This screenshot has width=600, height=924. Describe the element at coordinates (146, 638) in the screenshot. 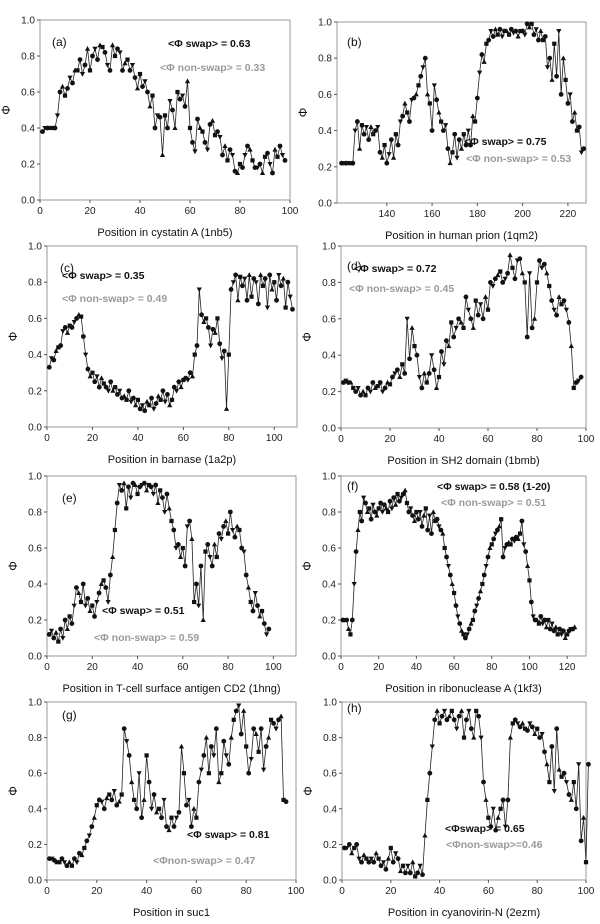

I see `annotation-nonswap: <Φ non-swap> = 0.59` at that location.